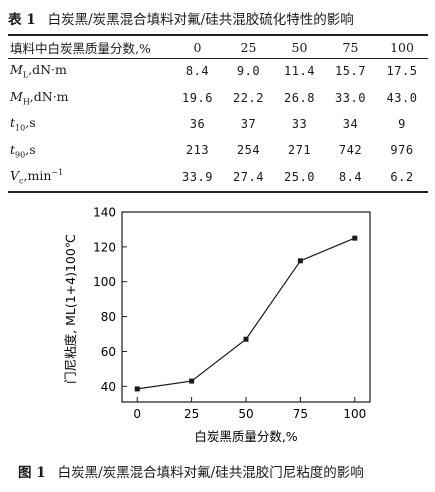 The height and width of the screenshot is (492, 435). Describe the element at coordinates (350, 97) in the screenshot. I see `table-cell: 33.0` at that location.